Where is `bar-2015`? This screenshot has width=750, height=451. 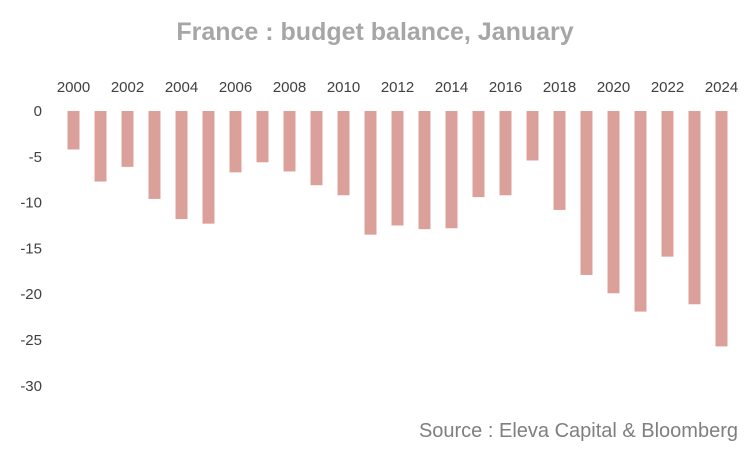 bar-2015 is located at coordinates (478, 154).